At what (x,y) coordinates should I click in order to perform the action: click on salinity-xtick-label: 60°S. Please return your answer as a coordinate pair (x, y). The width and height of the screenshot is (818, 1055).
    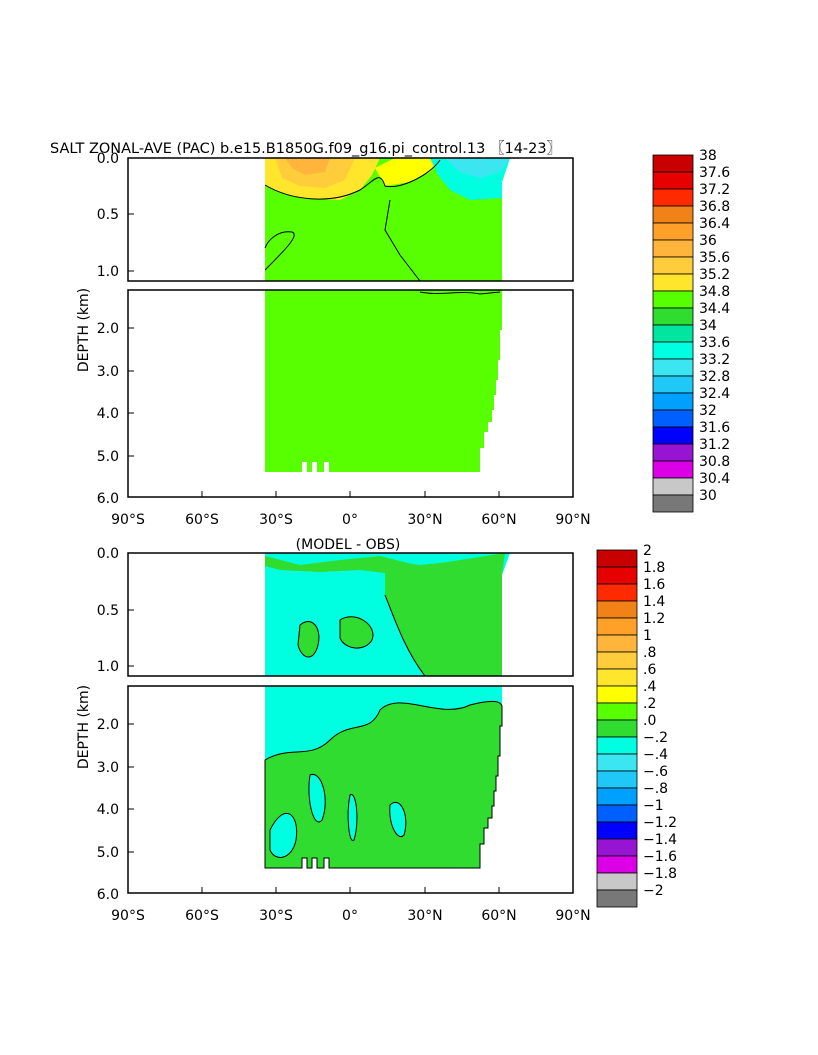
    Looking at the image, I should click on (202, 520).